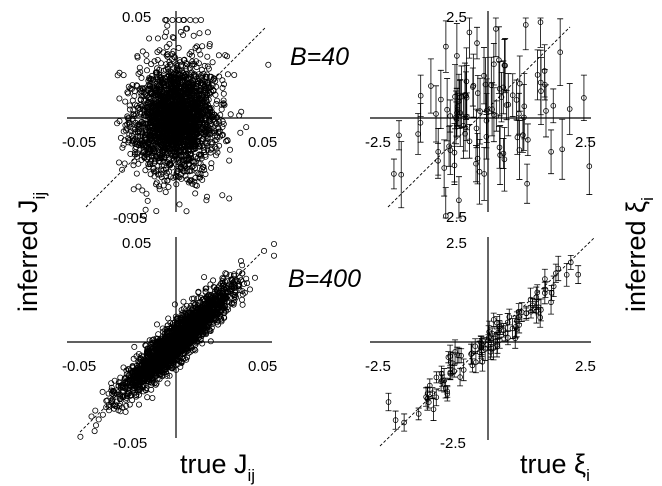 The width and height of the screenshot is (662, 486). I want to click on panel-label: B=40, so click(319, 57).